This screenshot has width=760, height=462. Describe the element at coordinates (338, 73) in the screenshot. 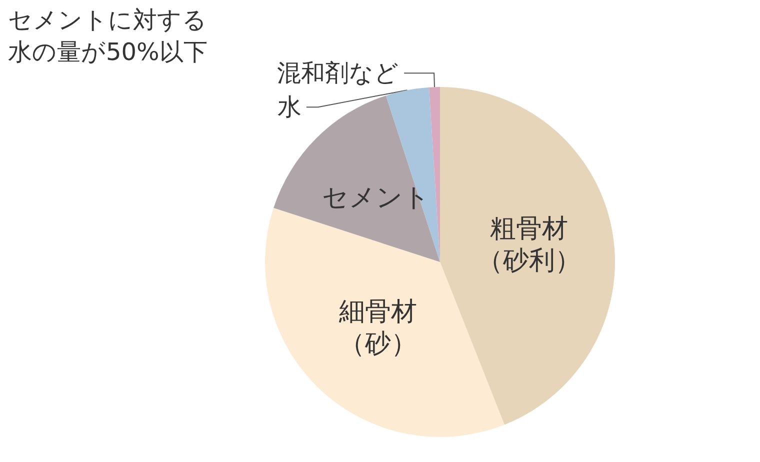

I see `slice-label: 混和剤など` at that location.